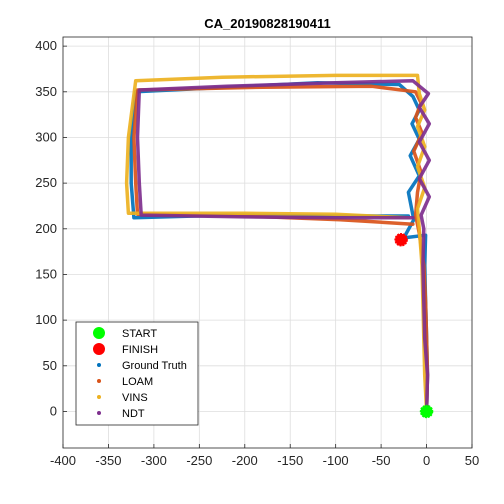 The height and width of the screenshot is (504, 504). What do you see at coordinates (99, 349) in the screenshot?
I see `legend-swatch-finish` at bounding box center [99, 349].